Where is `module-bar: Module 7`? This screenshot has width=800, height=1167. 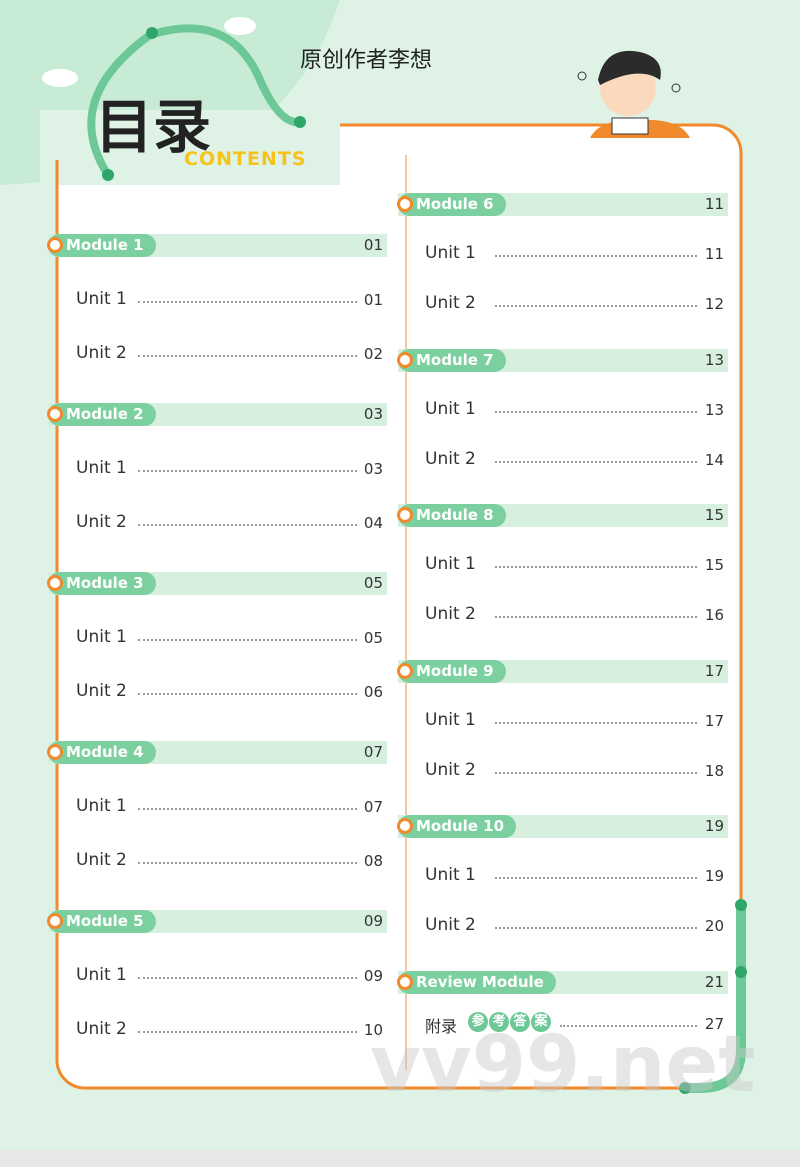 module-bar: Module 7 is located at coordinates (563, 360).